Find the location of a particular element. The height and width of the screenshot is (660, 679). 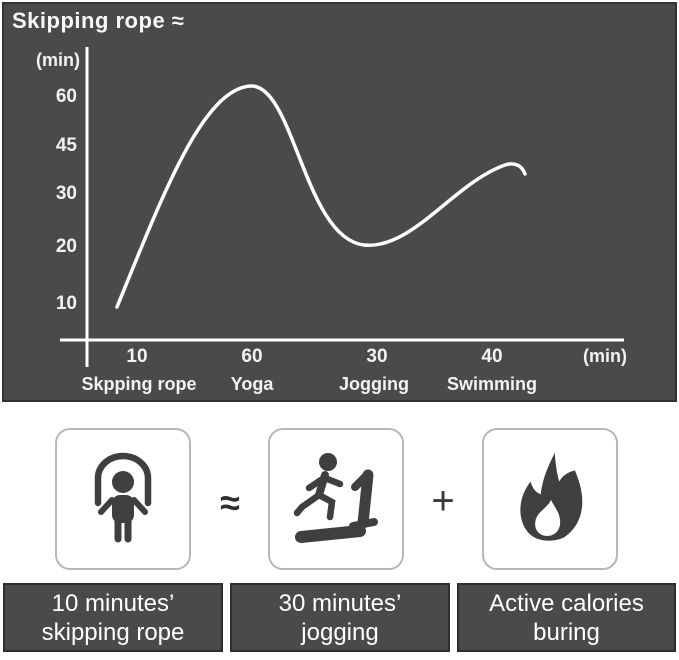

label-calories: Active calories buring is located at coordinates (566, 617).